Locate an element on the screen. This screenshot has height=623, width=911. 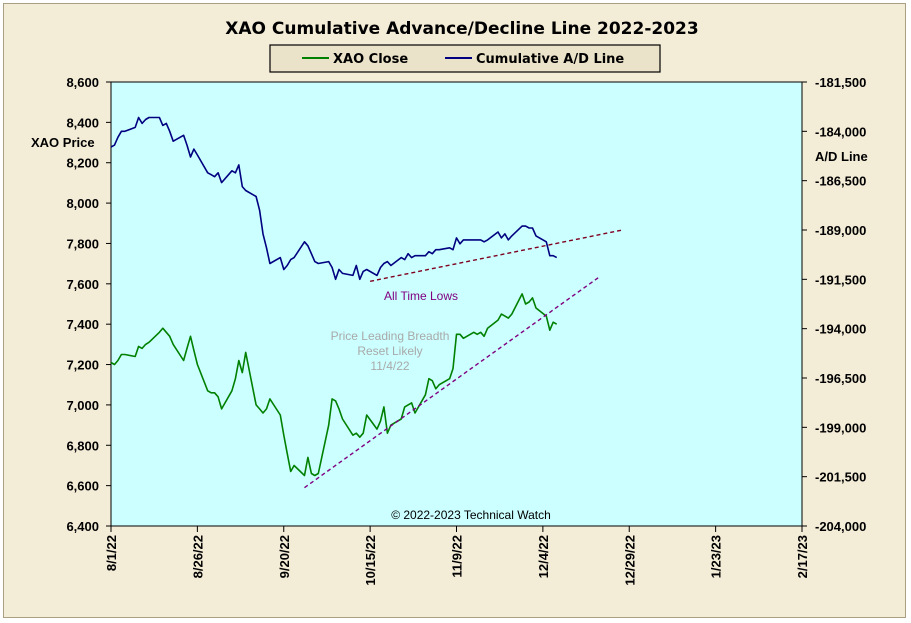
annotation-price-leading-3: 11/4/22 is located at coordinates (389, 366).